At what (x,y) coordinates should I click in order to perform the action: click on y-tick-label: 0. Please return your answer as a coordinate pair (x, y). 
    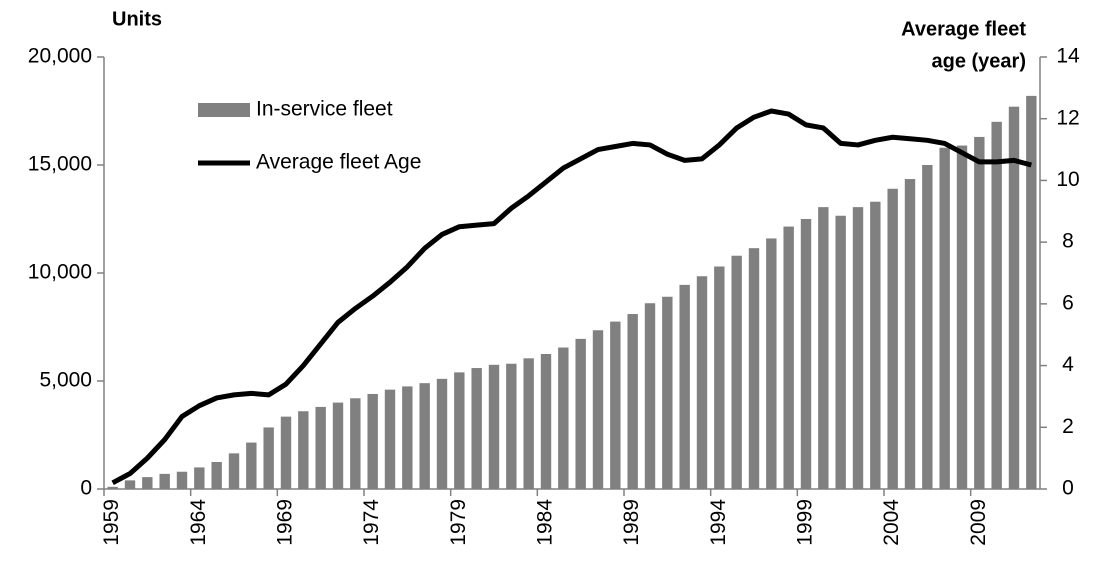
    Looking at the image, I should click on (86, 488).